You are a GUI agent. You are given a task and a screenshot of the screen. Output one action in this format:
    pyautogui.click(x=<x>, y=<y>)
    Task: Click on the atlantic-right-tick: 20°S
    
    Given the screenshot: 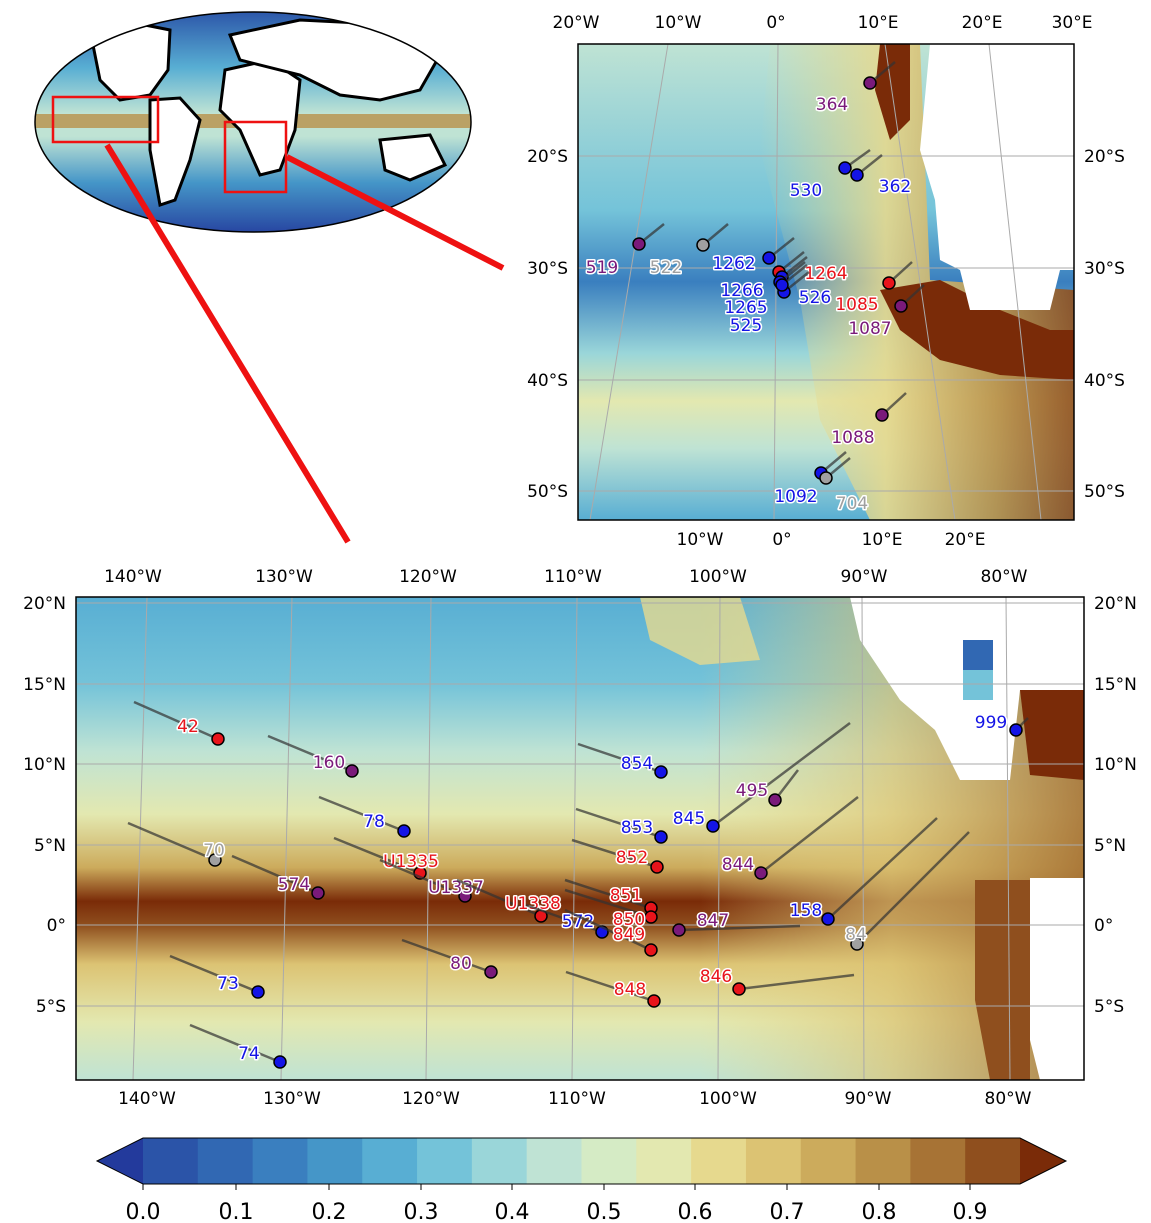 What is the action you would take?
    pyautogui.click(x=1104, y=157)
    